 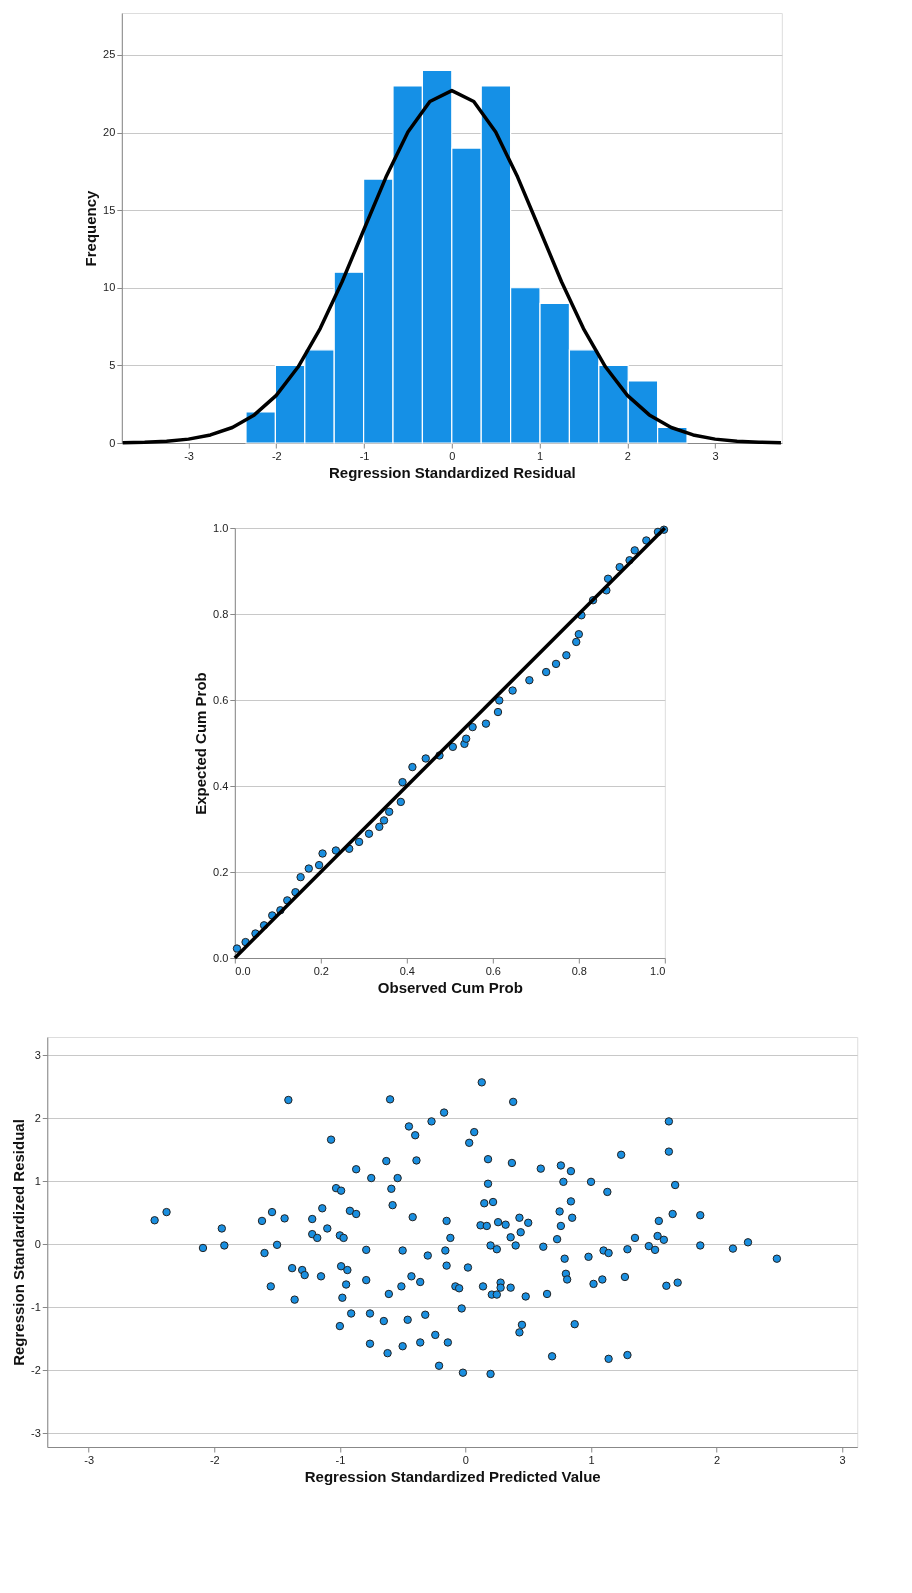 I want to click on x-tick-label: 1.0, so click(x=658, y=970).